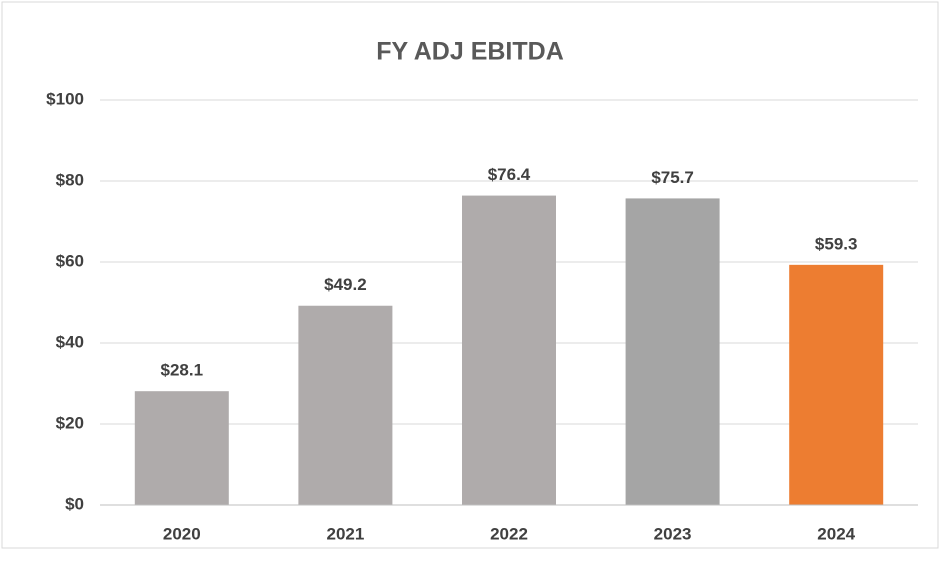 The image size is (941, 562). What do you see at coordinates (345, 284) in the screenshot?
I see `data-label: $49.2` at bounding box center [345, 284].